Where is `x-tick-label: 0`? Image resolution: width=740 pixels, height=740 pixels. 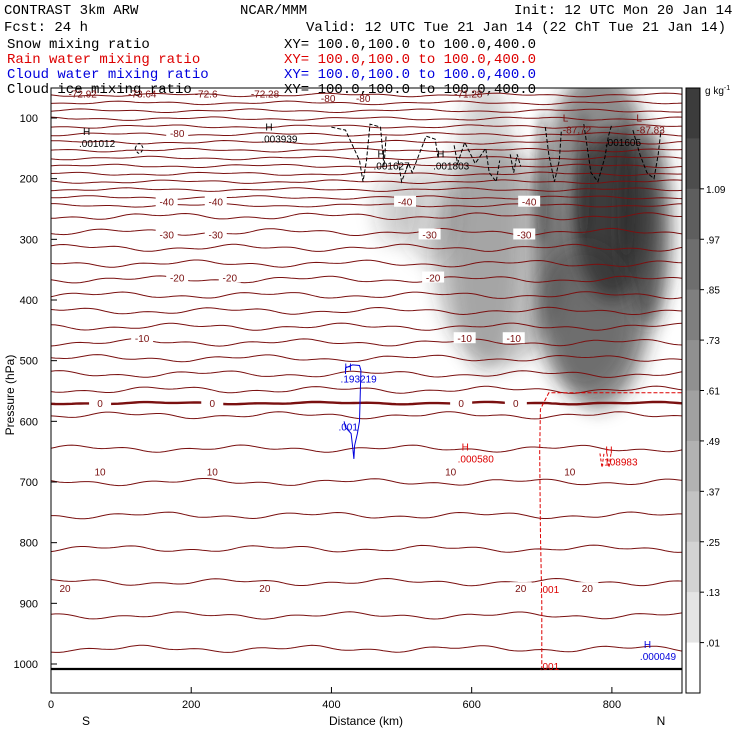 x-tick-label: 0 is located at coordinates (51, 705).